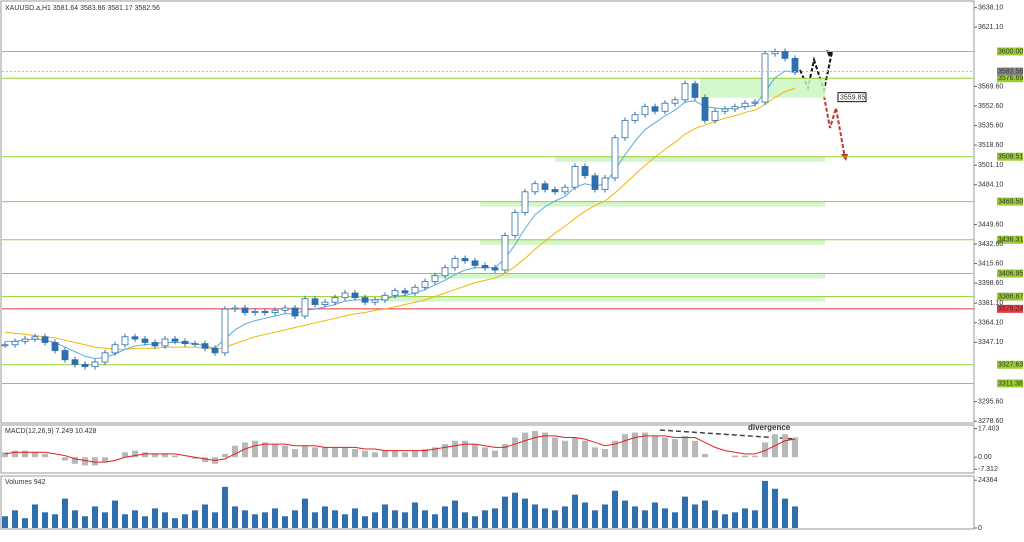 This screenshot has width=1024, height=542. What do you see at coordinates (990, 283) in the screenshot?
I see `y-tick-label: 3398.60` at bounding box center [990, 283].